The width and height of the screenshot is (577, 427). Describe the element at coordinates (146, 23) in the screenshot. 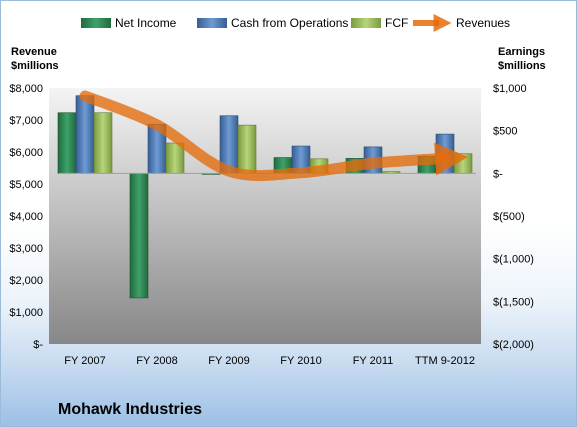

I see `legend-label-net-income: Net Income` at that location.